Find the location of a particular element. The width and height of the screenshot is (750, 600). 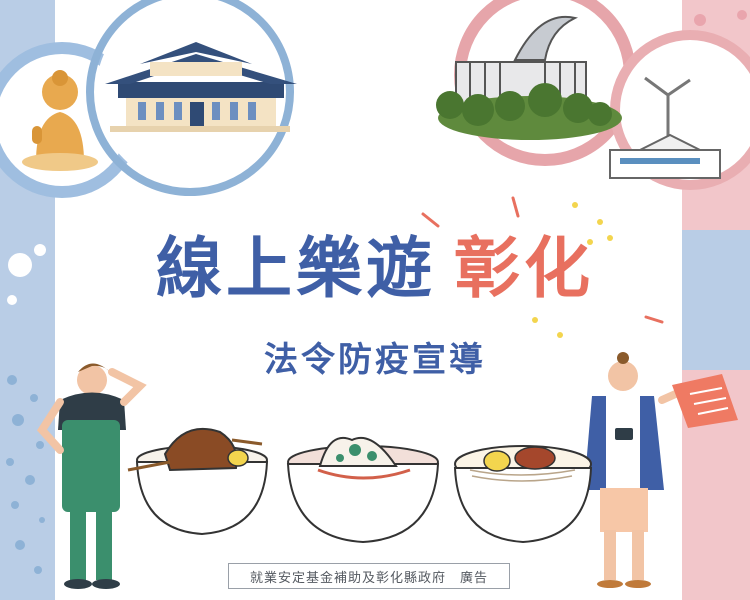

poster-title: 線上樂遊 彰化 is located at coordinates (375, 269).